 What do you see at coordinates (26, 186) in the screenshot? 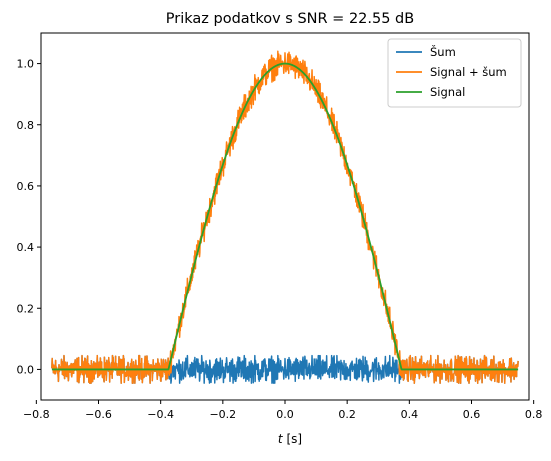
I see `y-tick-label: 0.6` at bounding box center [26, 186].